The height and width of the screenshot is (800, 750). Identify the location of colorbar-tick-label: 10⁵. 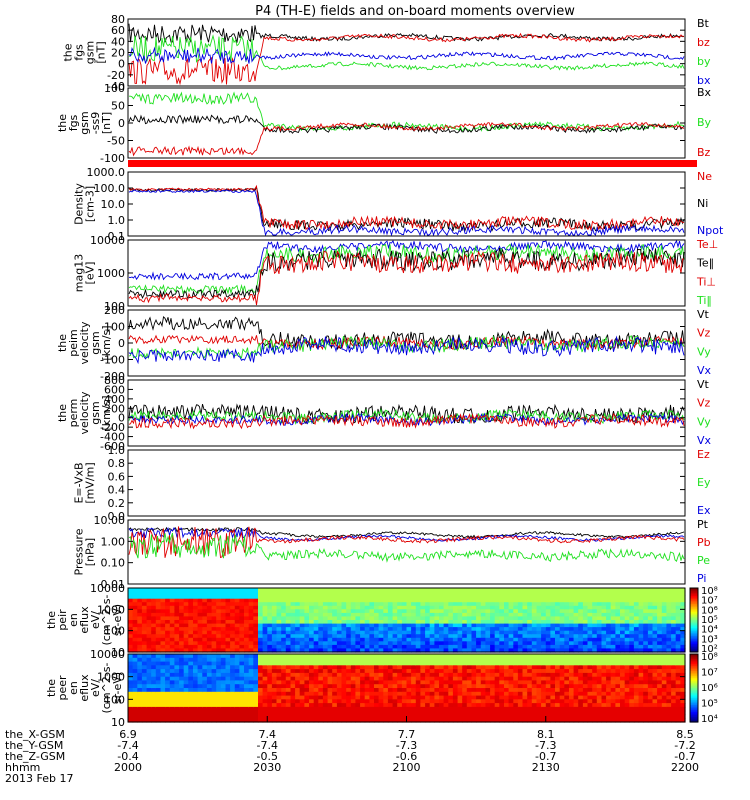
(709, 620).